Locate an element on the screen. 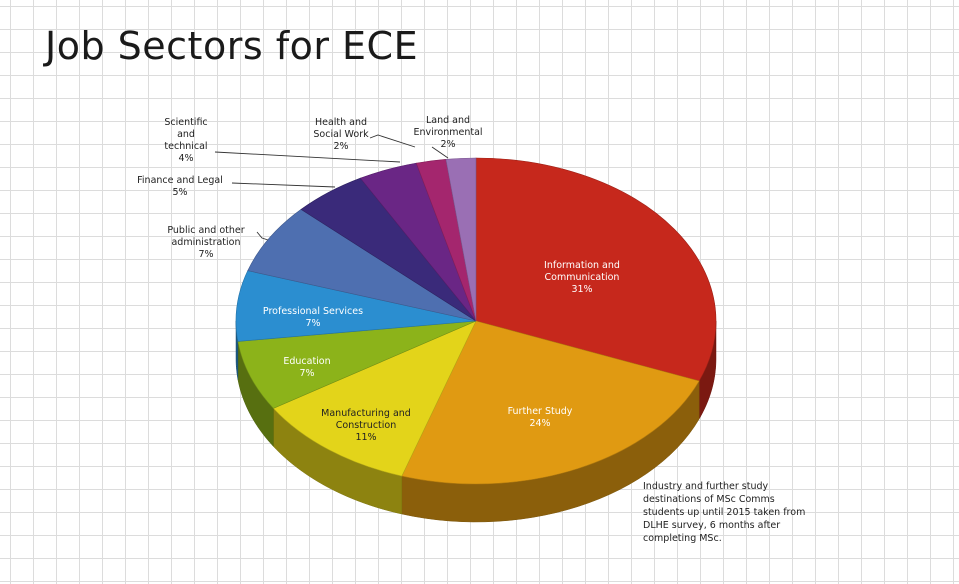 The height and width of the screenshot is (584, 959). pie-label-1: Further Study 24% is located at coordinates (540, 417).